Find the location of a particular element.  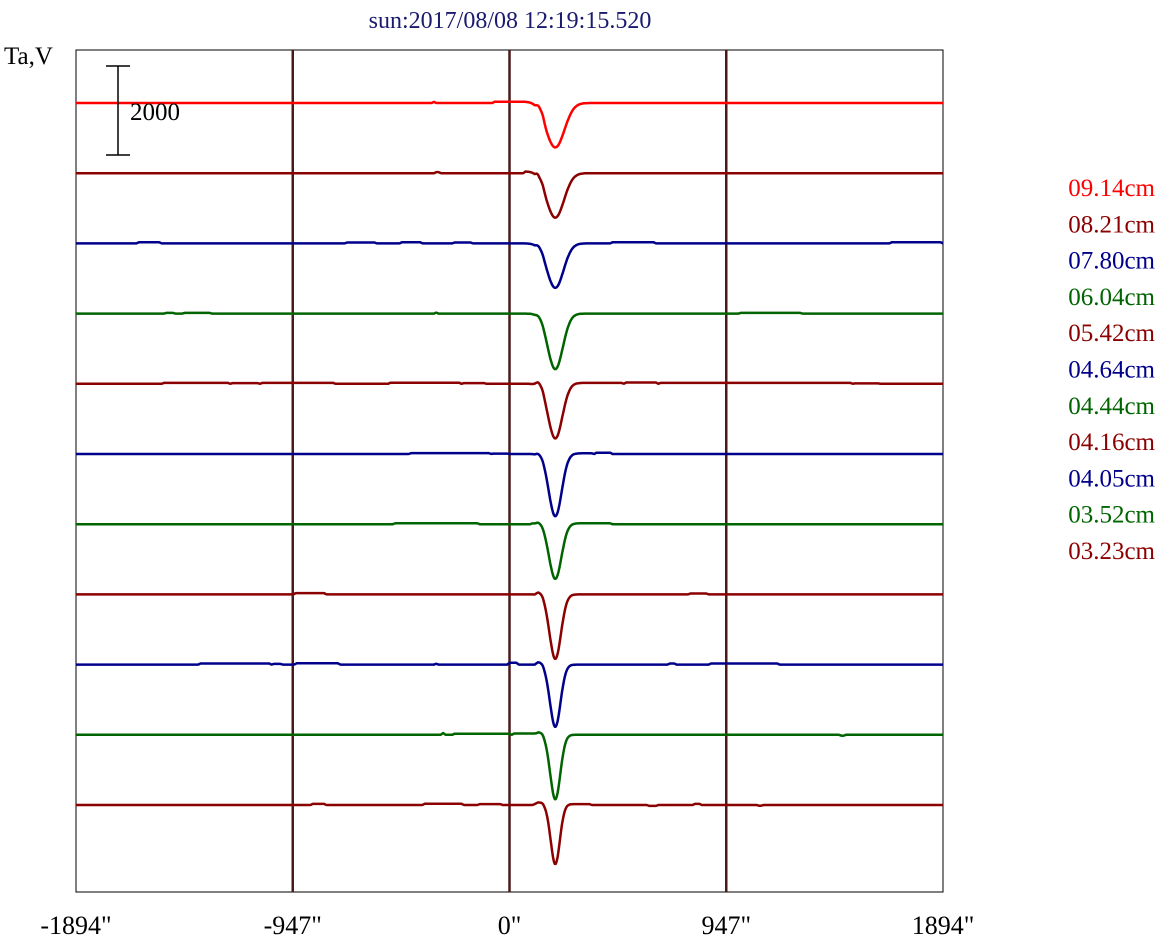

series-line-08-21cm is located at coordinates (509, 194).